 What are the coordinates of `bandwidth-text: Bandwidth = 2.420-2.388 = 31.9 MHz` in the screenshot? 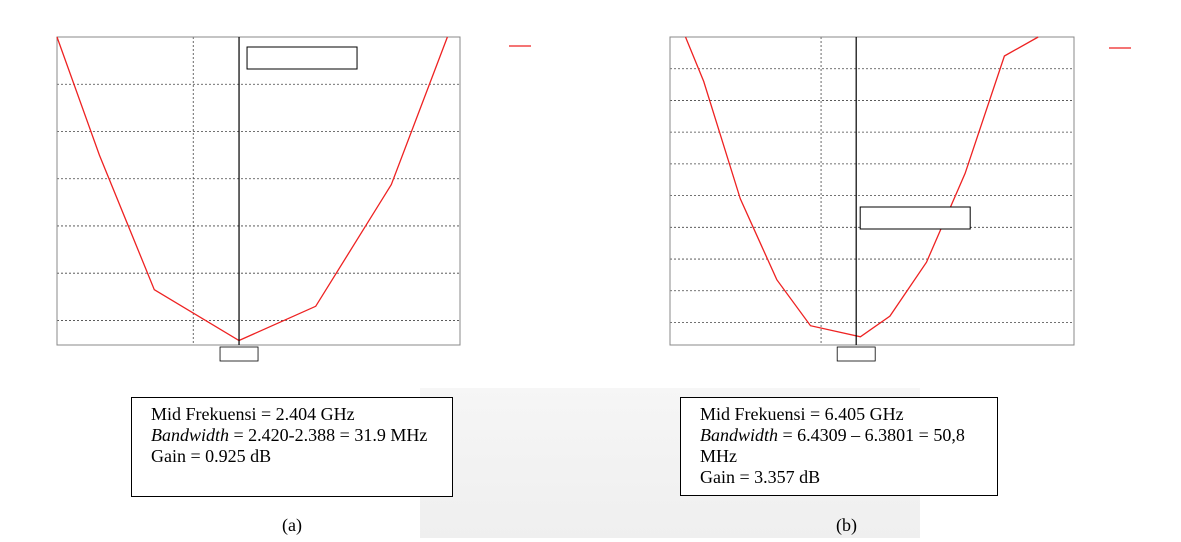 It's located at (296, 435).